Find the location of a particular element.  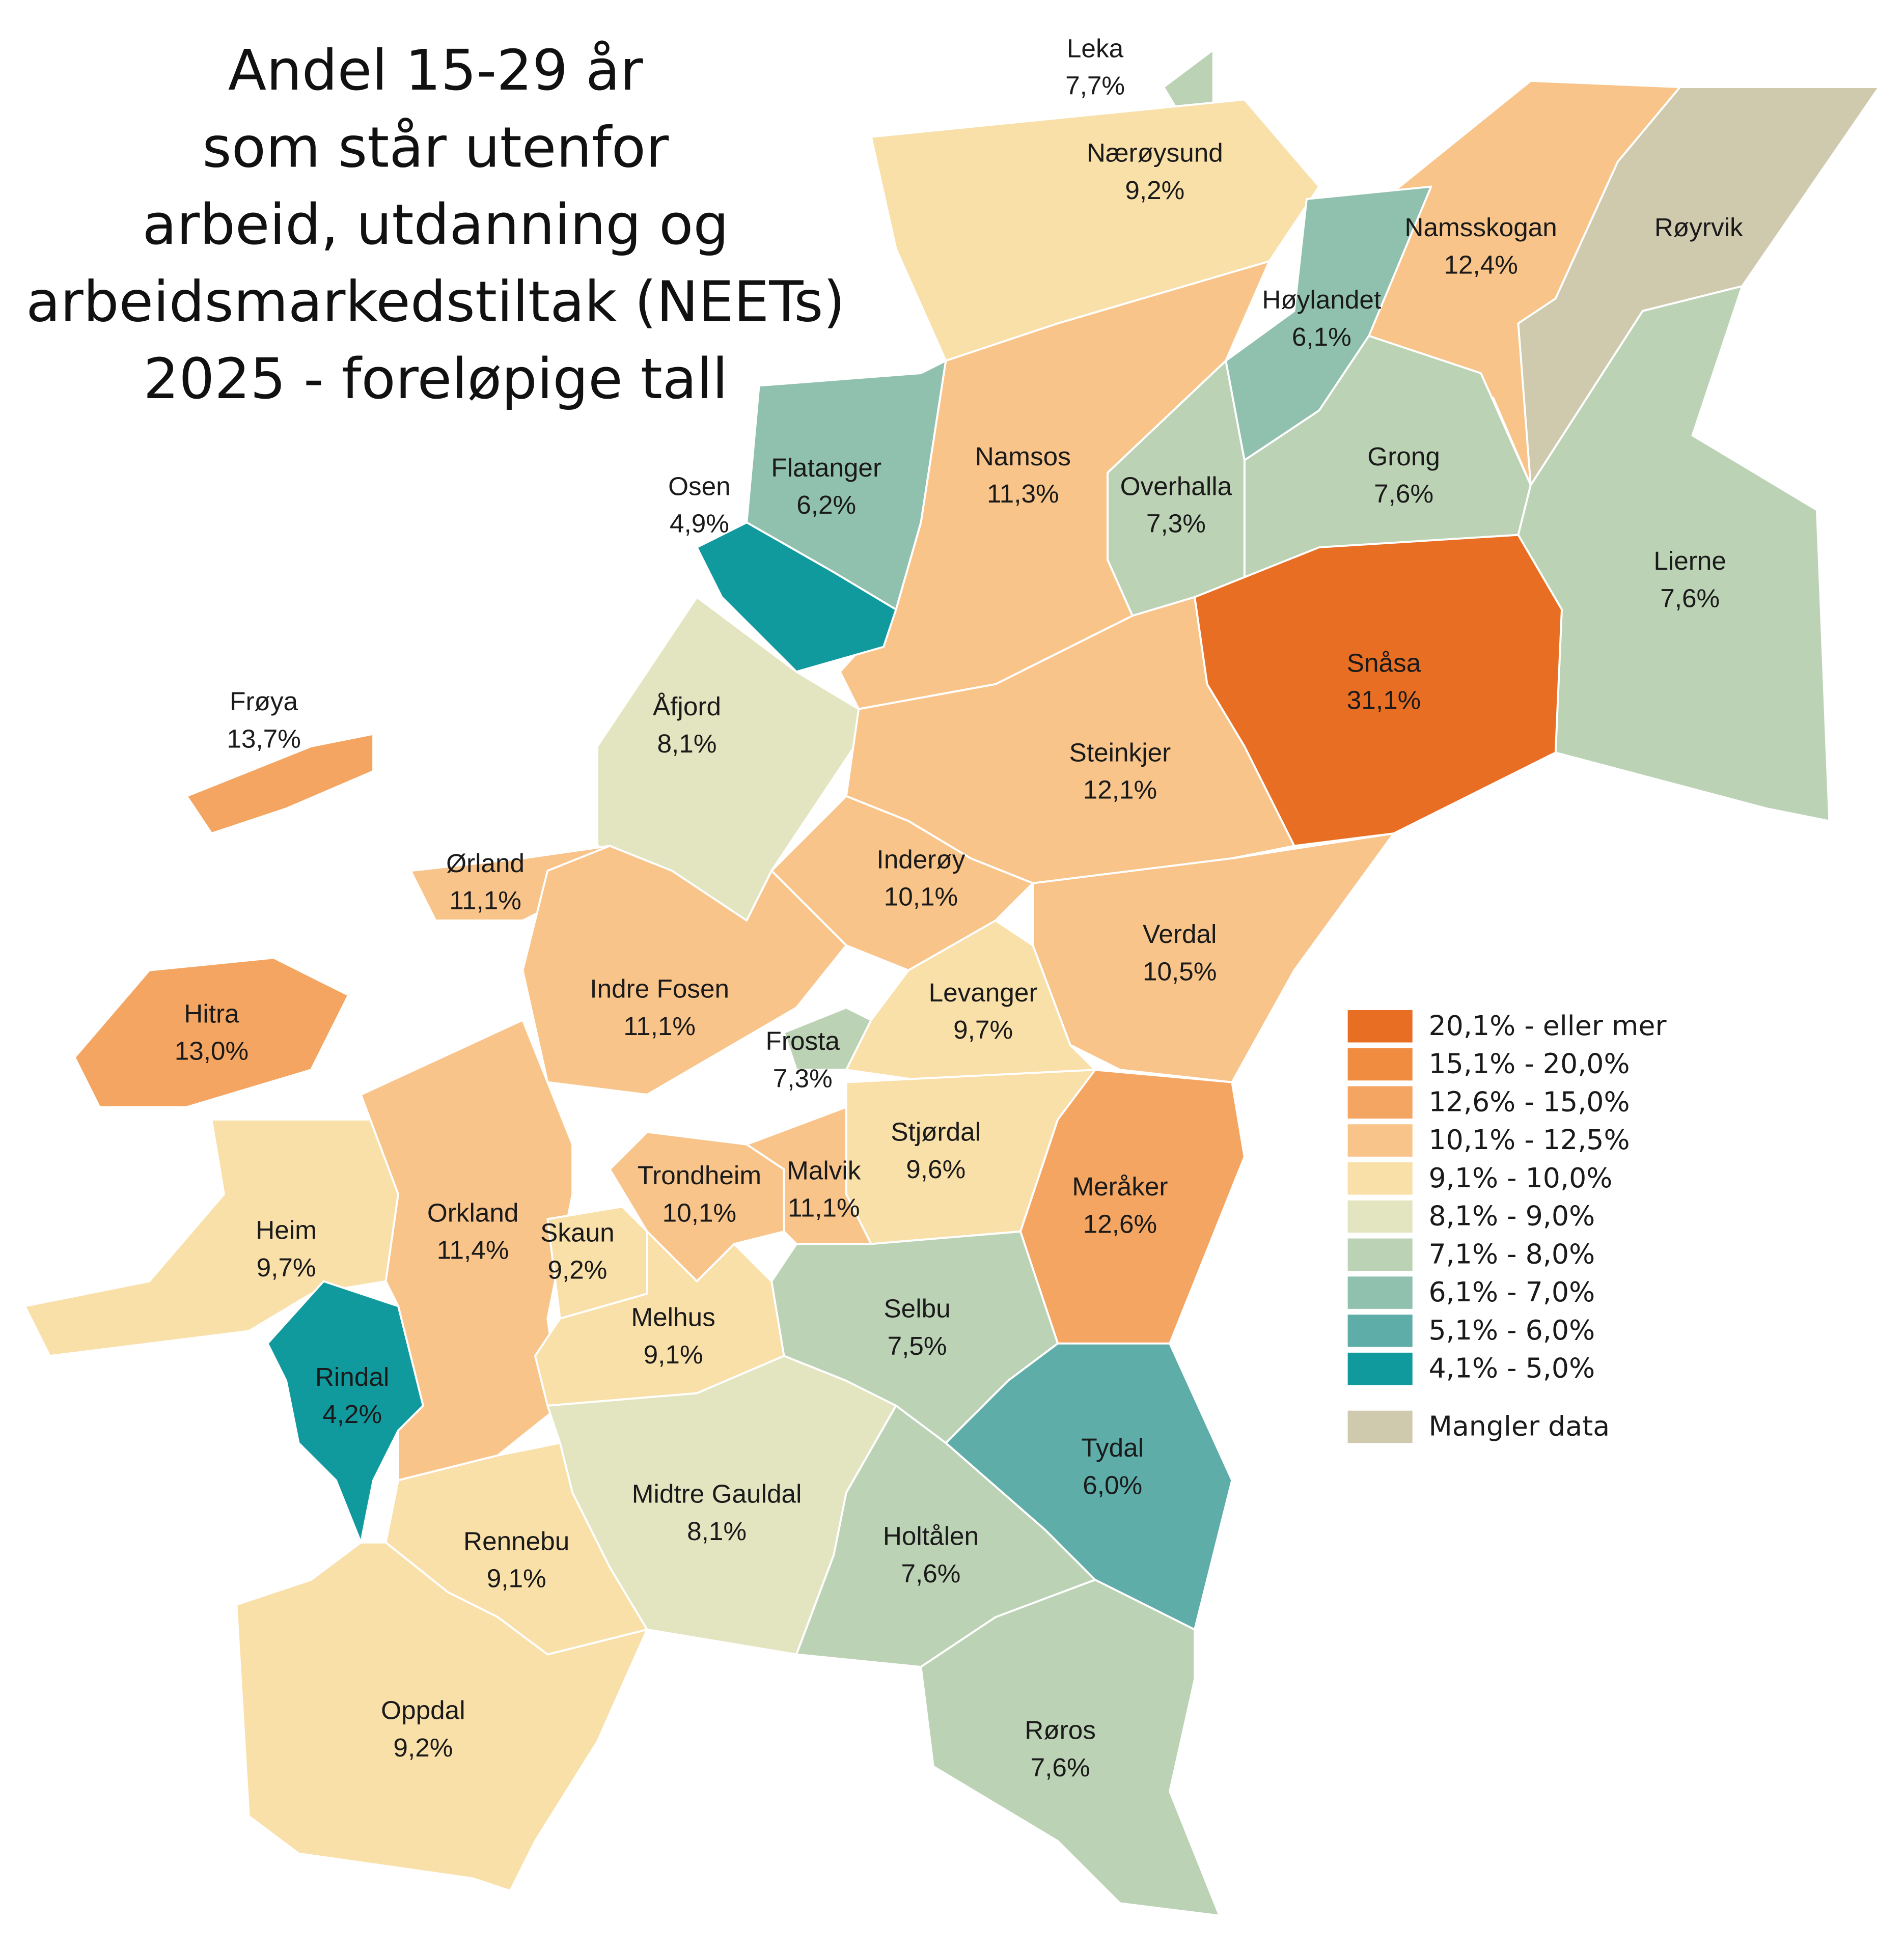

municipality-value: 7,5% is located at coordinates (917, 1345).